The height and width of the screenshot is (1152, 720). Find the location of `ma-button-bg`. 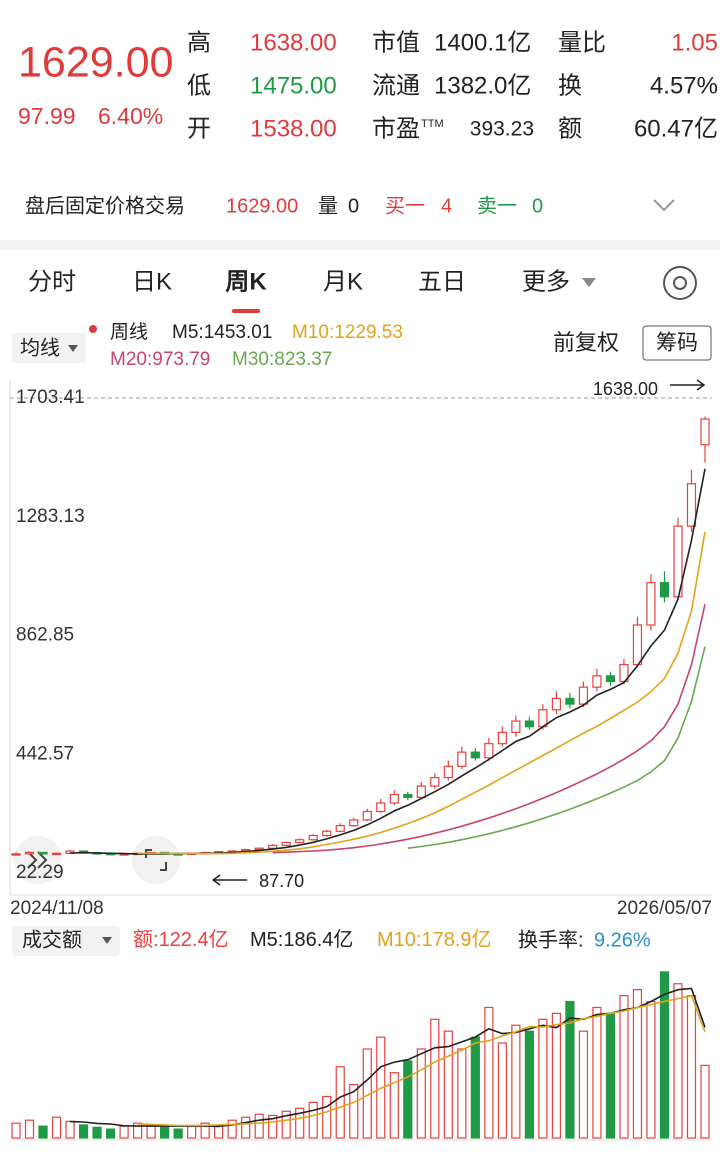

ma-button-bg is located at coordinates (49, 348).